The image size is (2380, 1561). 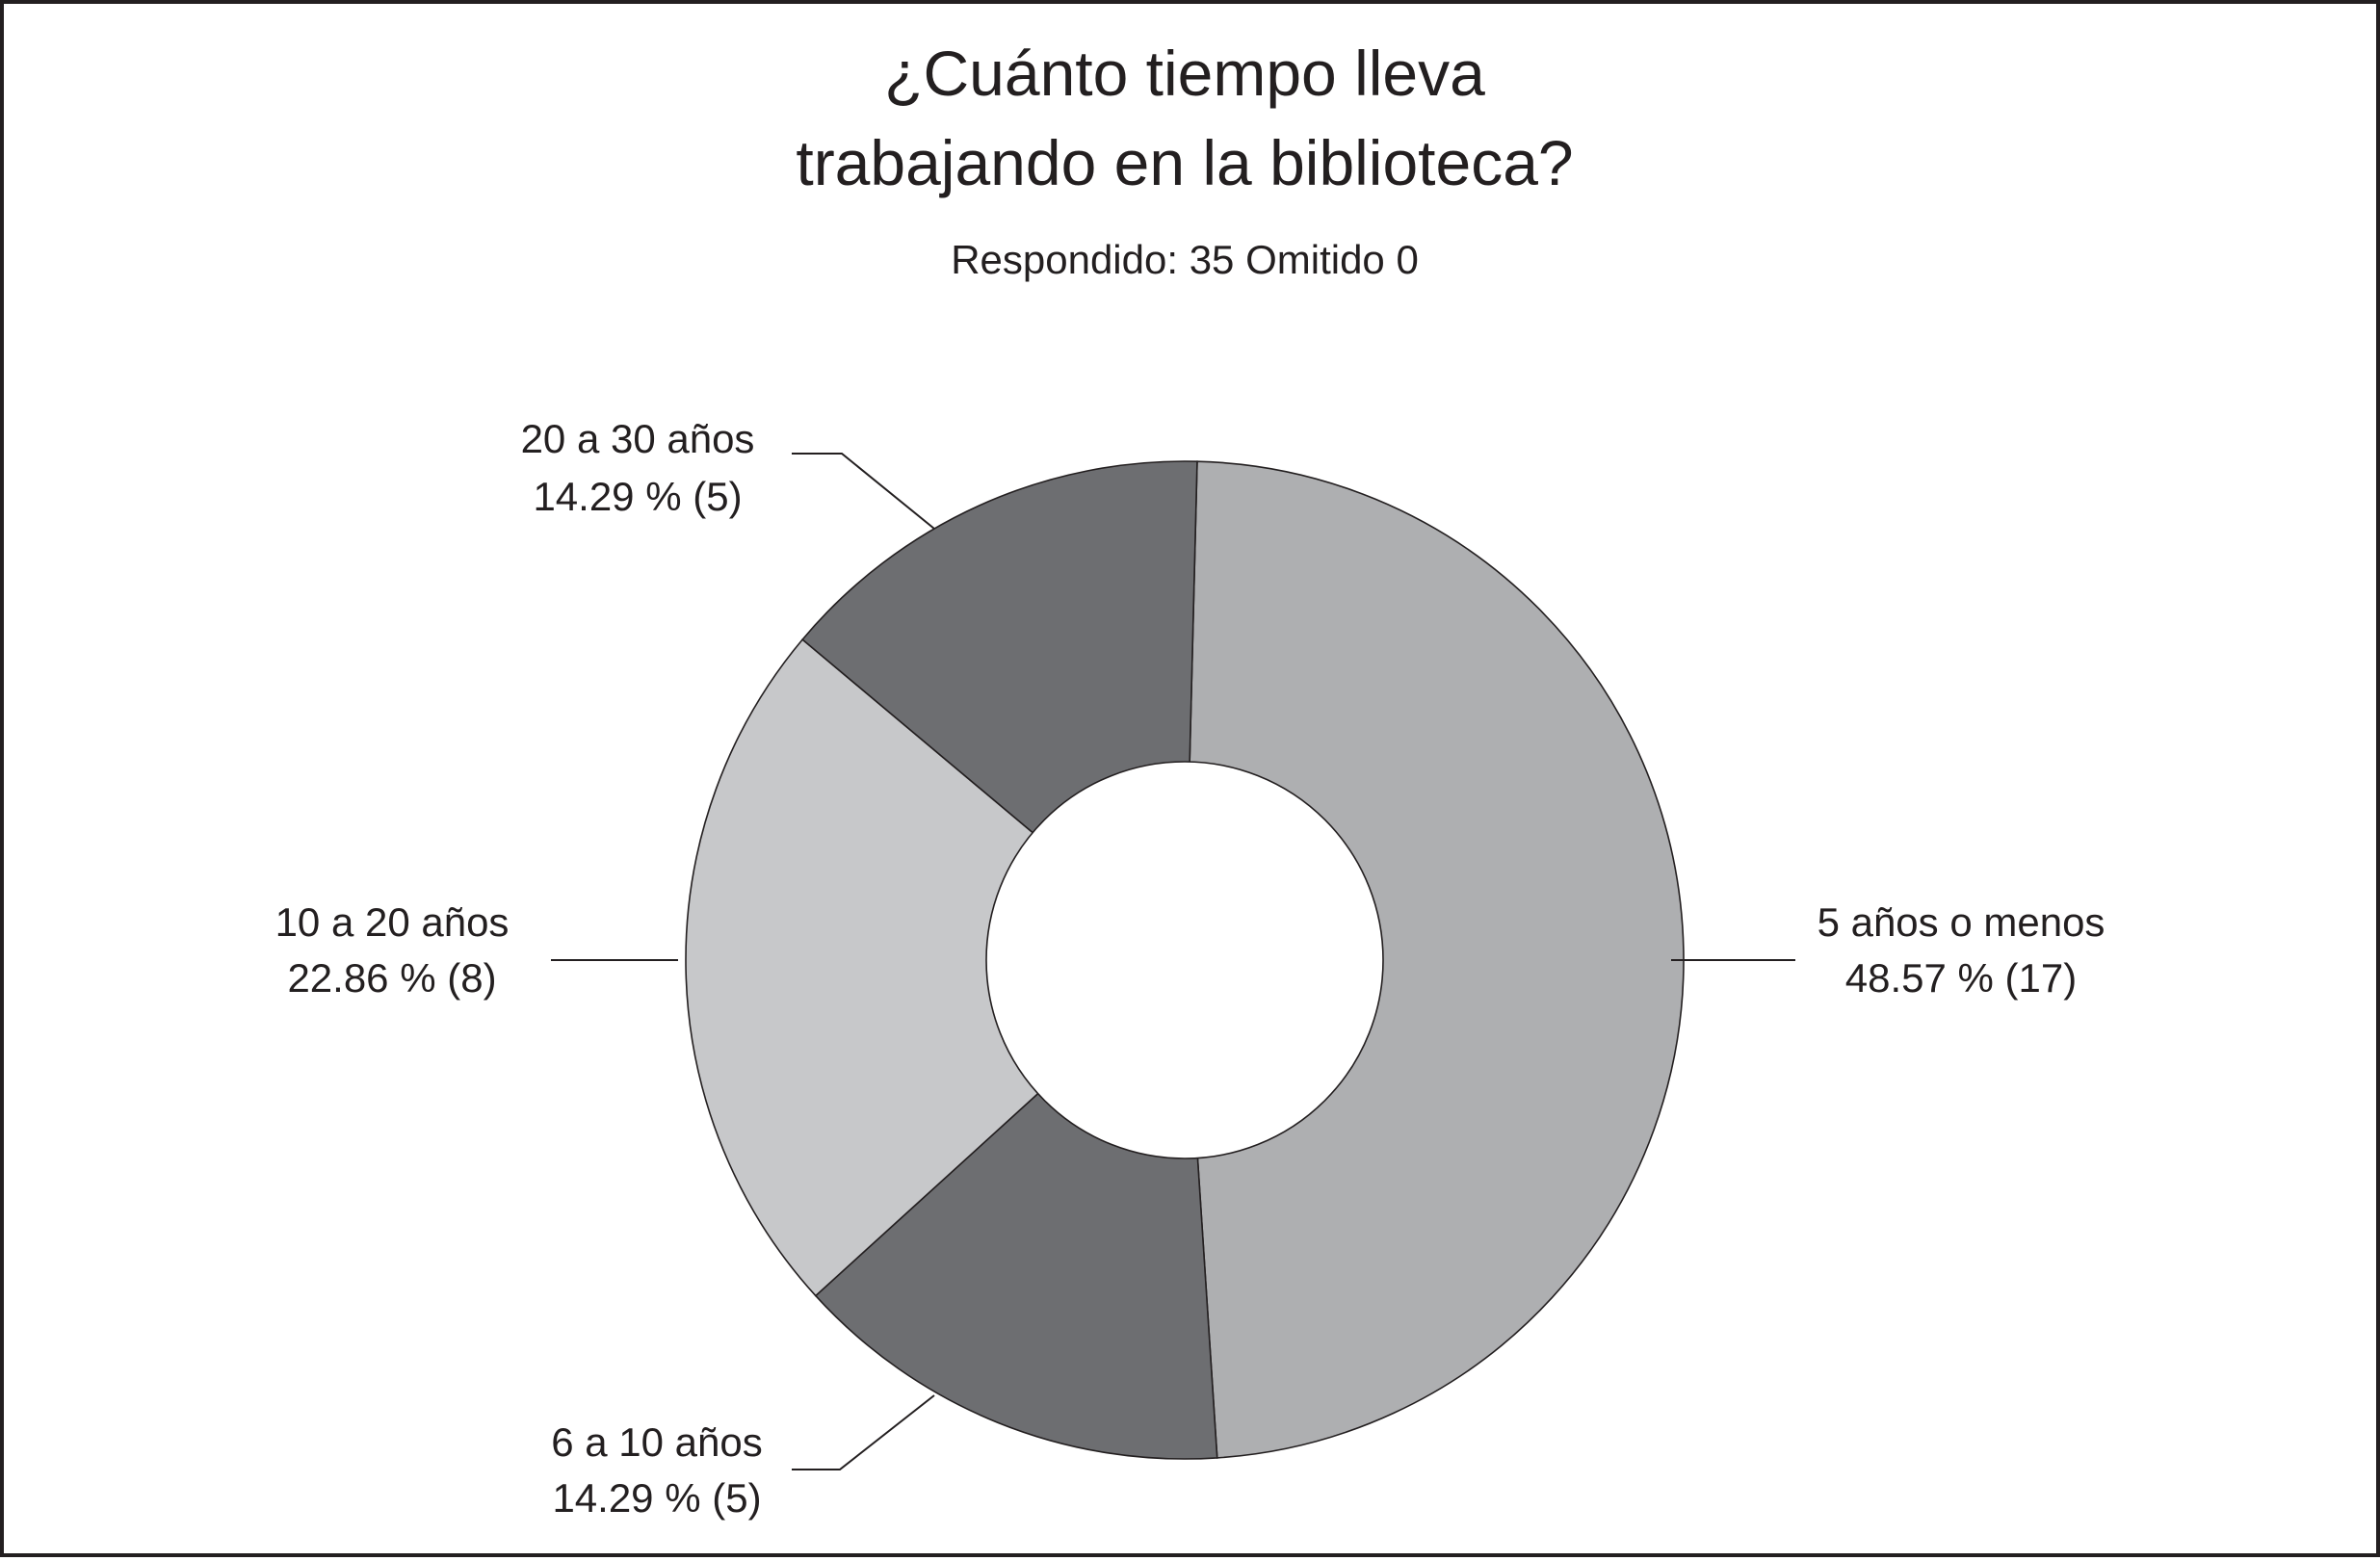 What do you see at coordinates (1185, 259) in the screenshot?
I see `chart-subtitle: Respondido: 35 Omitido 0` at bounding box center [1185, 259].